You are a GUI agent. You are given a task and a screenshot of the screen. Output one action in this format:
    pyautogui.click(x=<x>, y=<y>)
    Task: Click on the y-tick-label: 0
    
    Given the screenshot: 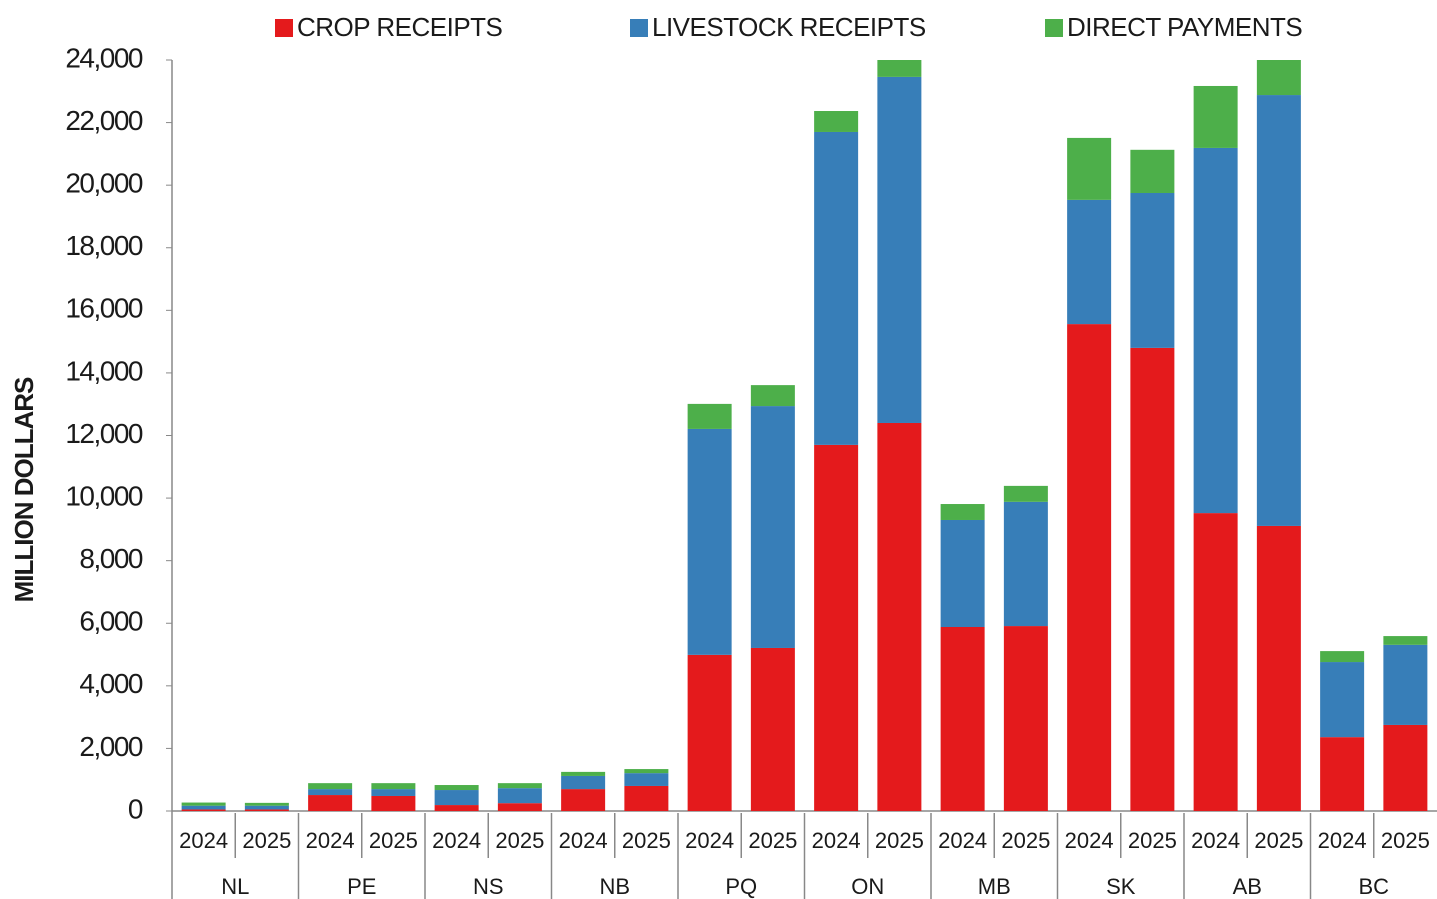 What is the action you would take?
    pyautogui.click(x=135, y=808)
    